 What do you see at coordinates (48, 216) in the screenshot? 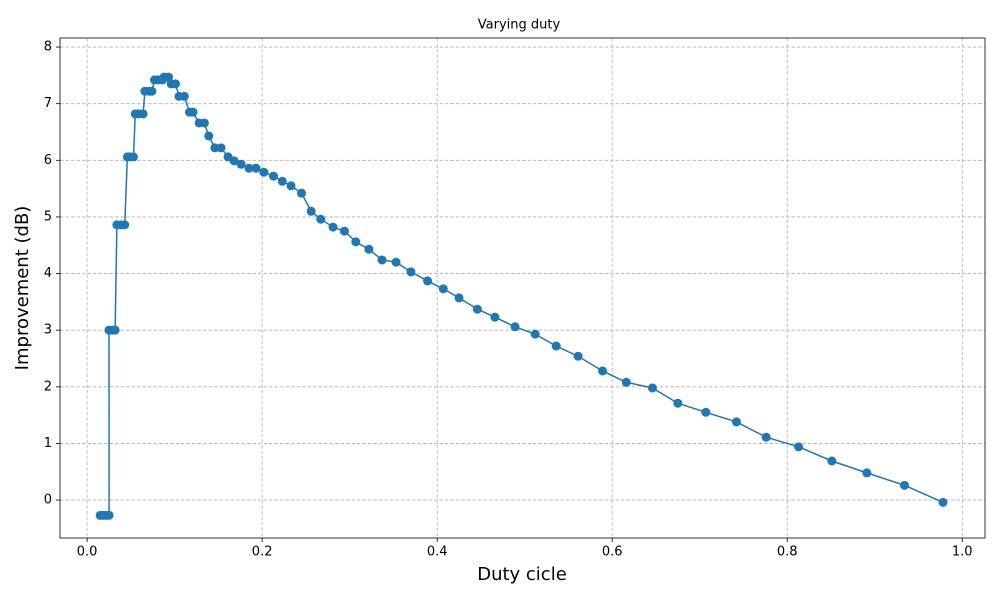
I see `y-tick-label: 5` at bounding box center [48, 216].